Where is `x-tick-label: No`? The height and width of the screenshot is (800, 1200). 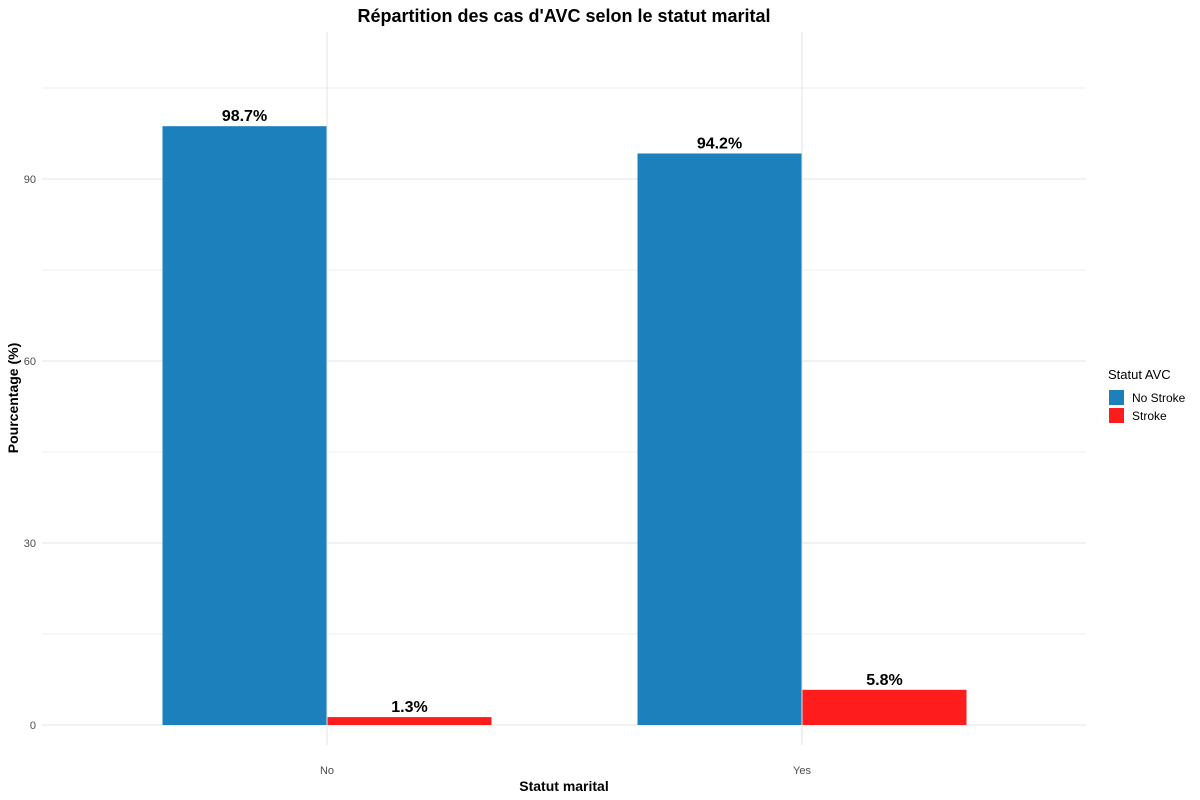 x-tick-label: No is located at coordinates (327, 771).